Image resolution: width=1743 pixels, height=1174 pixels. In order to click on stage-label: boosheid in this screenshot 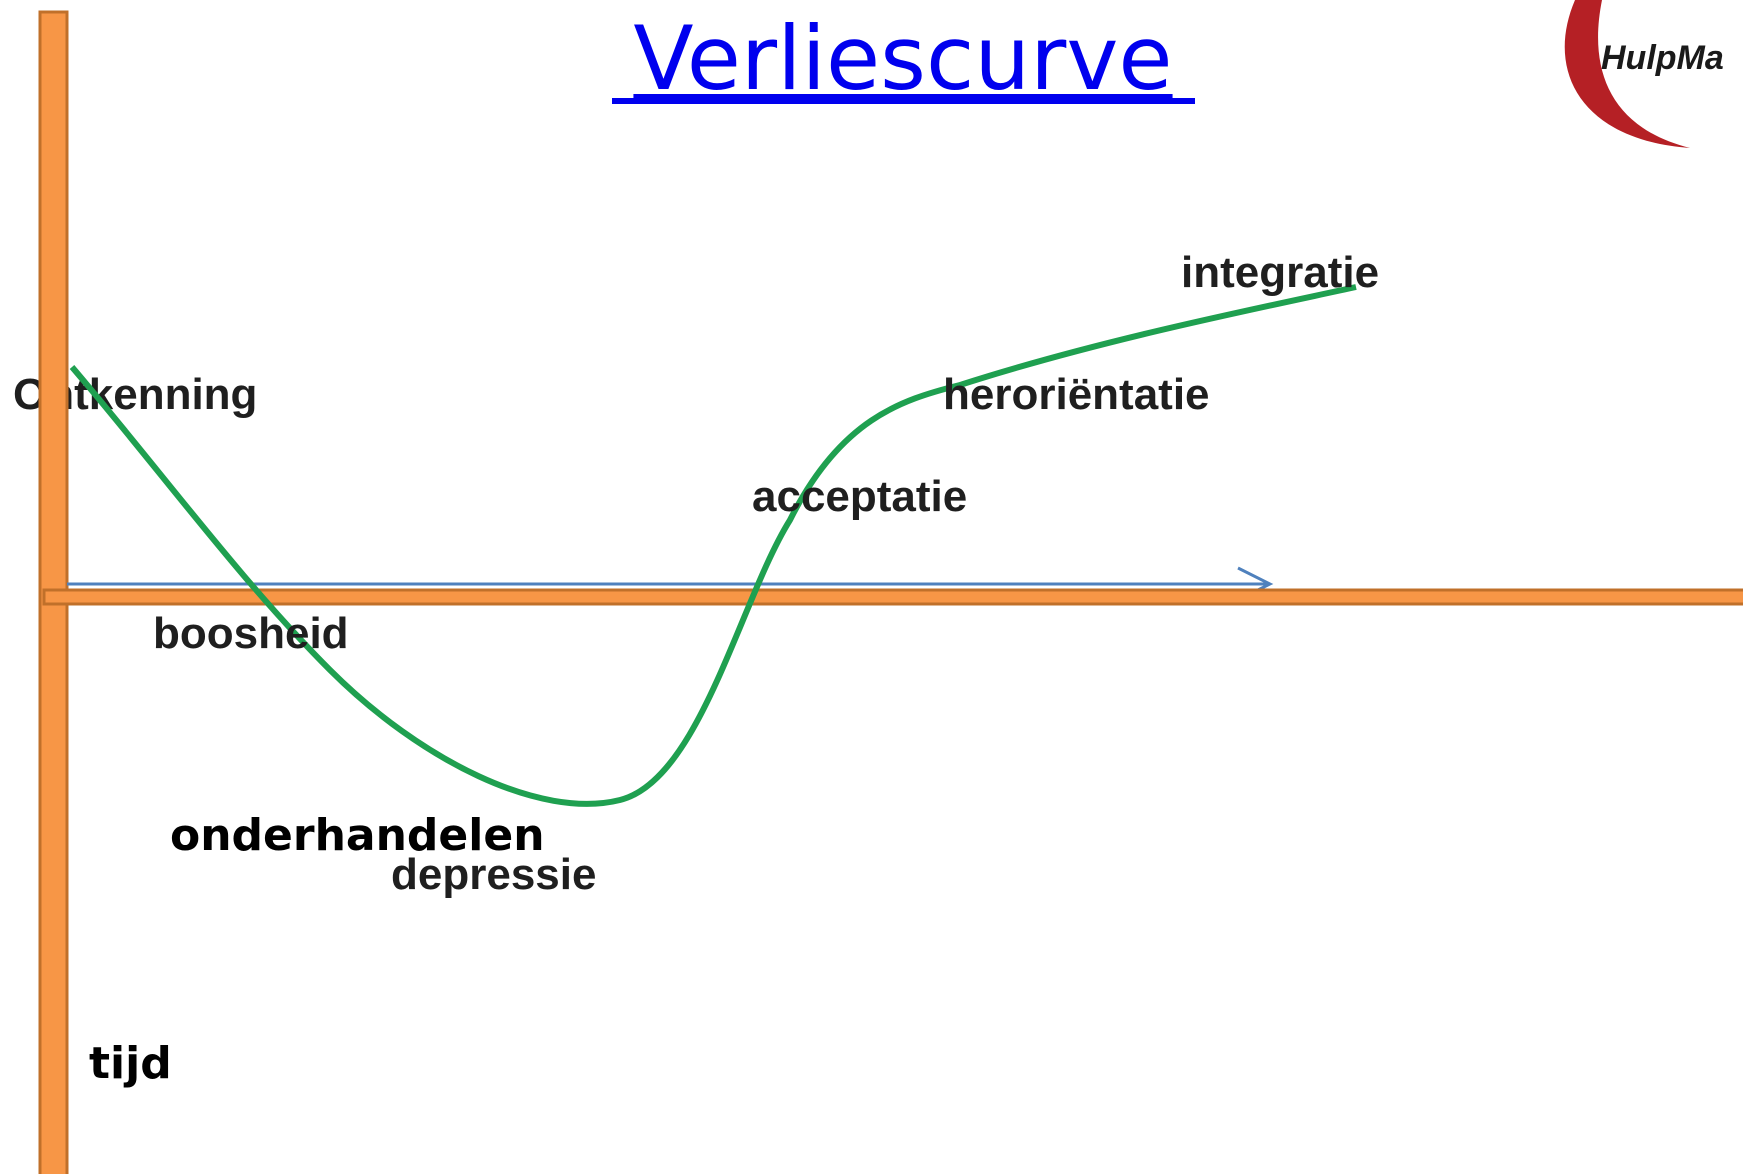, I will do `click(251, 633)`.